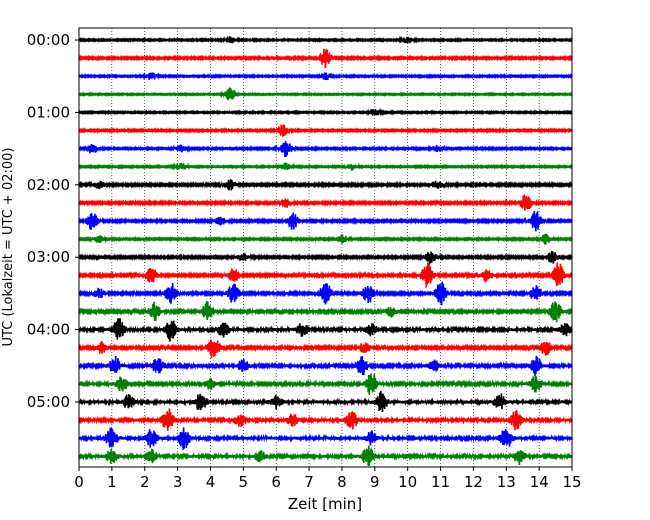  I want to click on x-tick-label: 3, so click(178, 482).